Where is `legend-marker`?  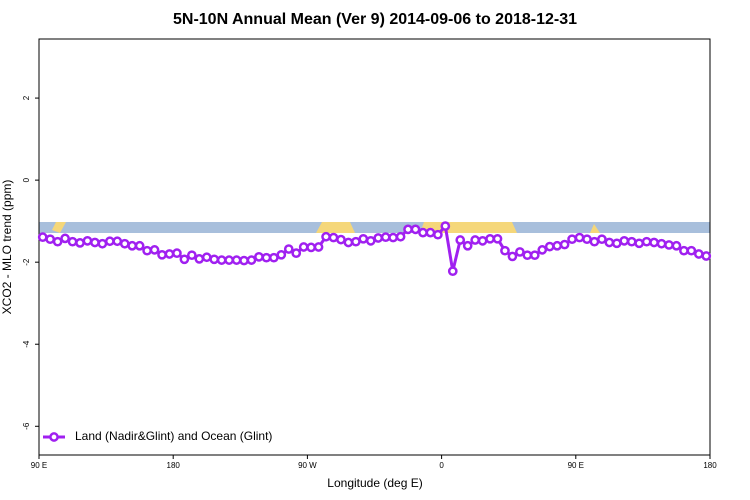 legend-marker is located at coordinates (54, 437).